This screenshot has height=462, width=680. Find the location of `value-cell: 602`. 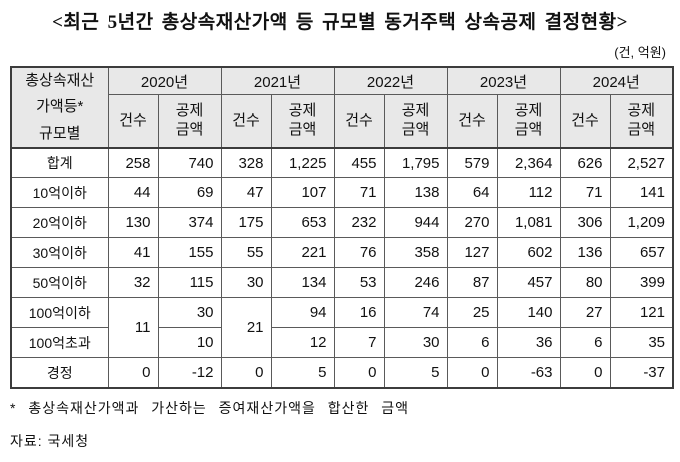

value-cell: 602 is located at coordinates (528, 253).